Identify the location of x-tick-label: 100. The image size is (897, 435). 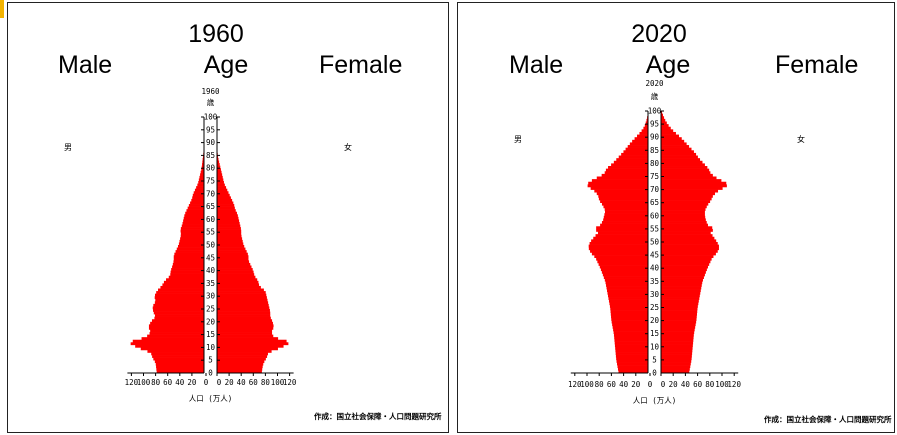
(278, 382).